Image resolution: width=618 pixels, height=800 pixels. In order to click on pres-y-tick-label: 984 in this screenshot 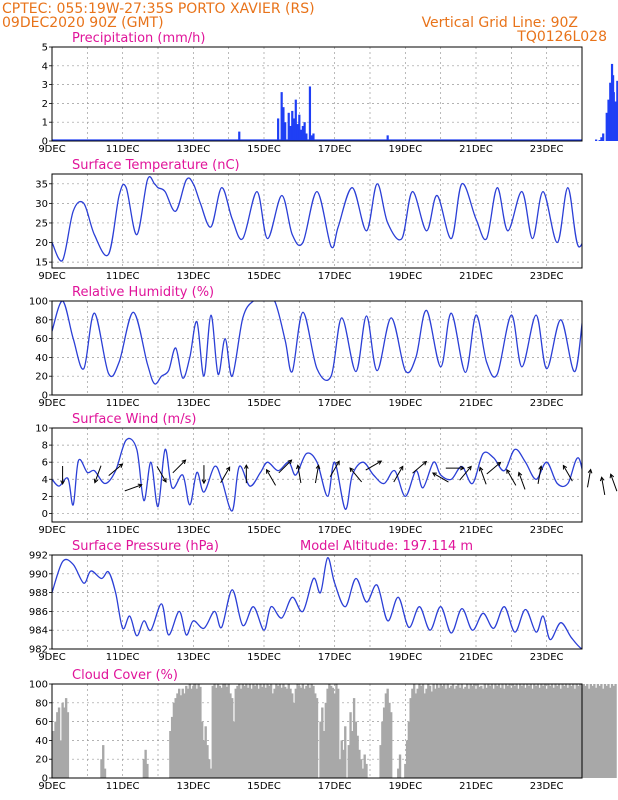, I will do `click(38, 631)`.